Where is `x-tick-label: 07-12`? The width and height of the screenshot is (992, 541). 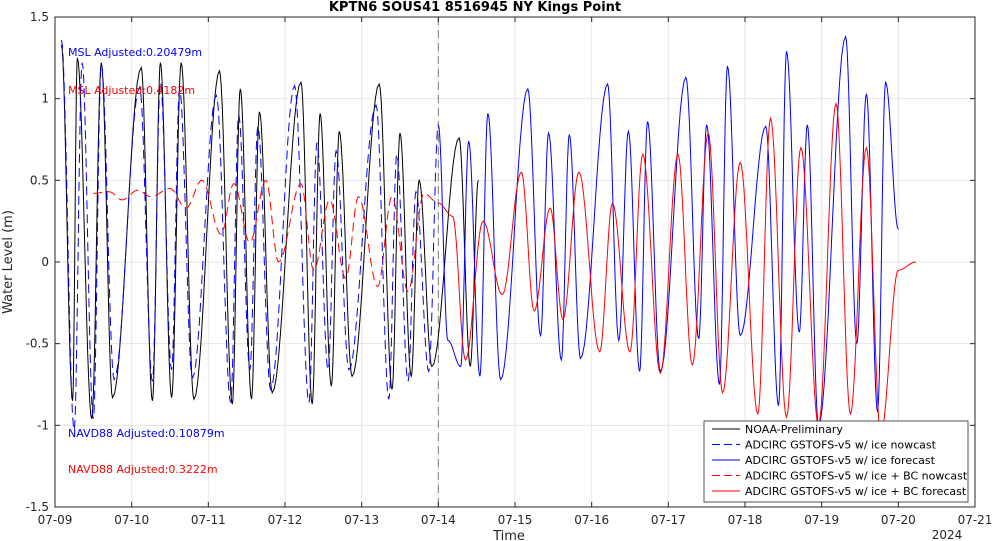
x-tick-label: 07-12 is located at coordinates (285, 520).